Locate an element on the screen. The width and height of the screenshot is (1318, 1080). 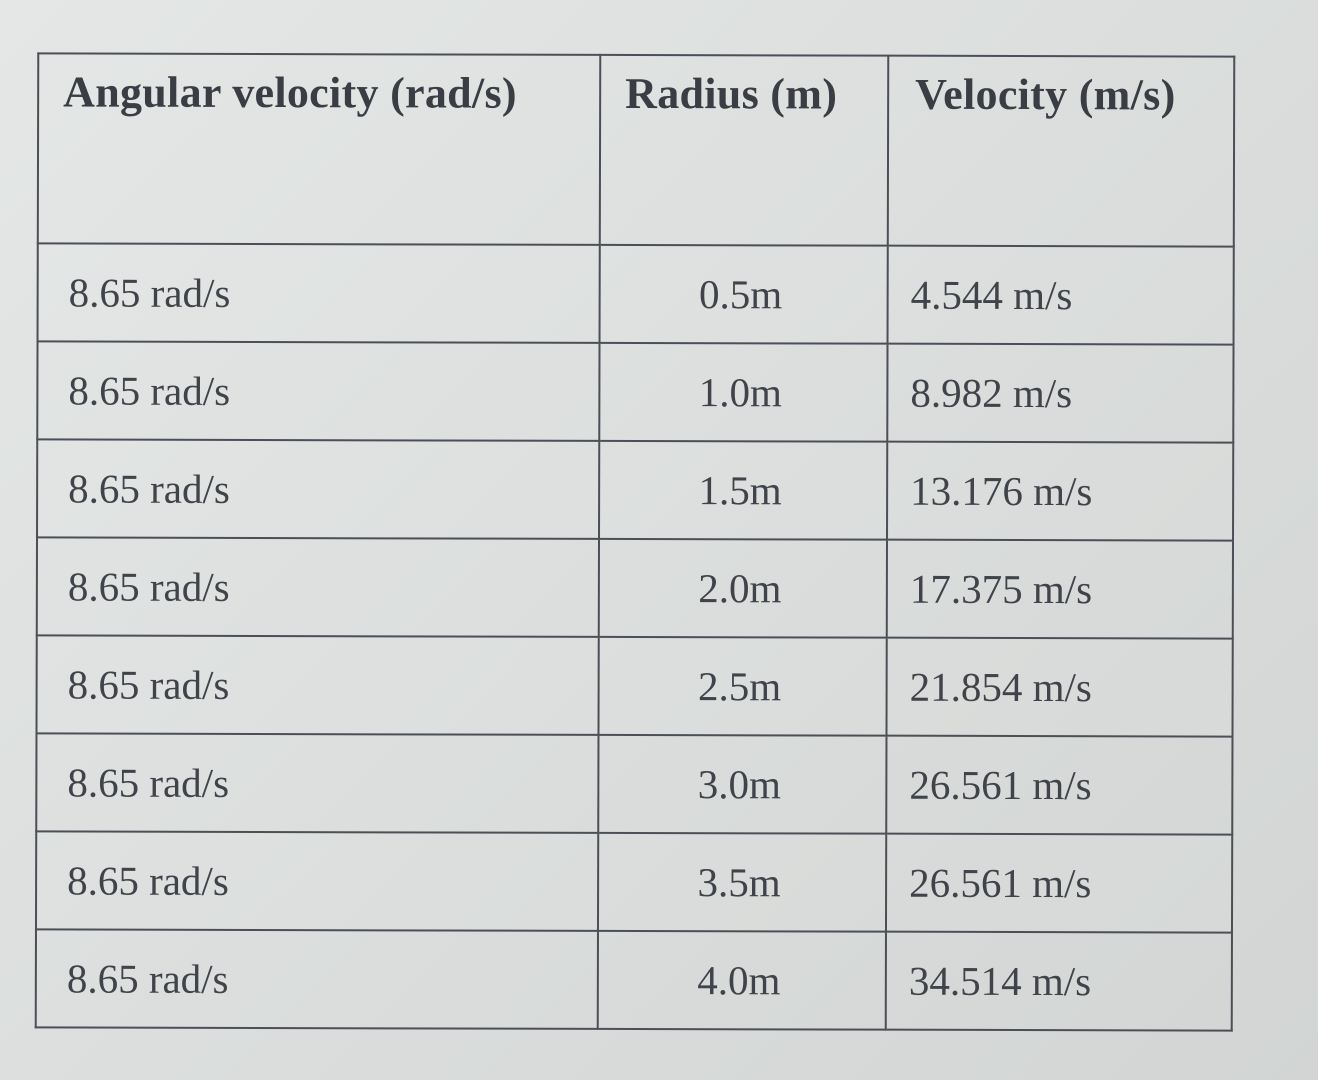
header-angular-velocity: Angular velocity (rad/s) is located at coordinates (319, 149).